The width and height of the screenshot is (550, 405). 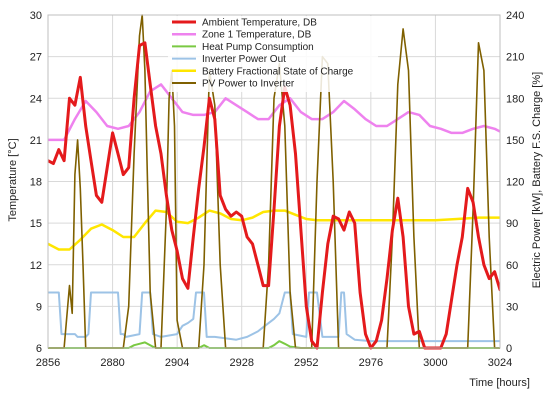 I want to click on x-tick-2: 2904, so click(x=177, y=363).